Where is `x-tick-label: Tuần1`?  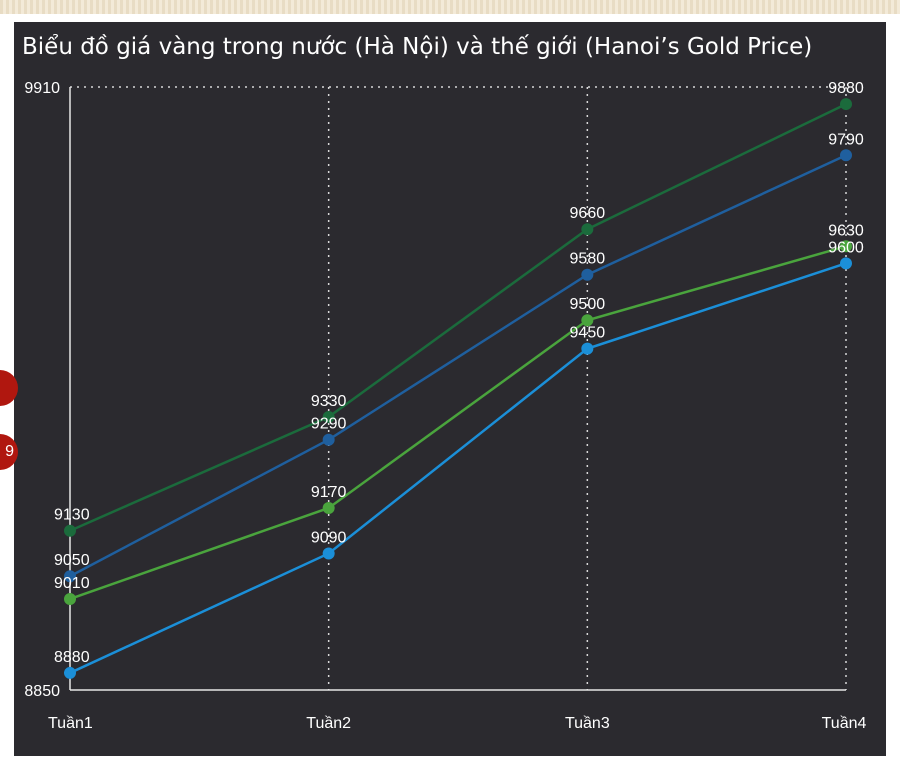 x-tick-label: Tuần1 is located at coordinates (70, 723).